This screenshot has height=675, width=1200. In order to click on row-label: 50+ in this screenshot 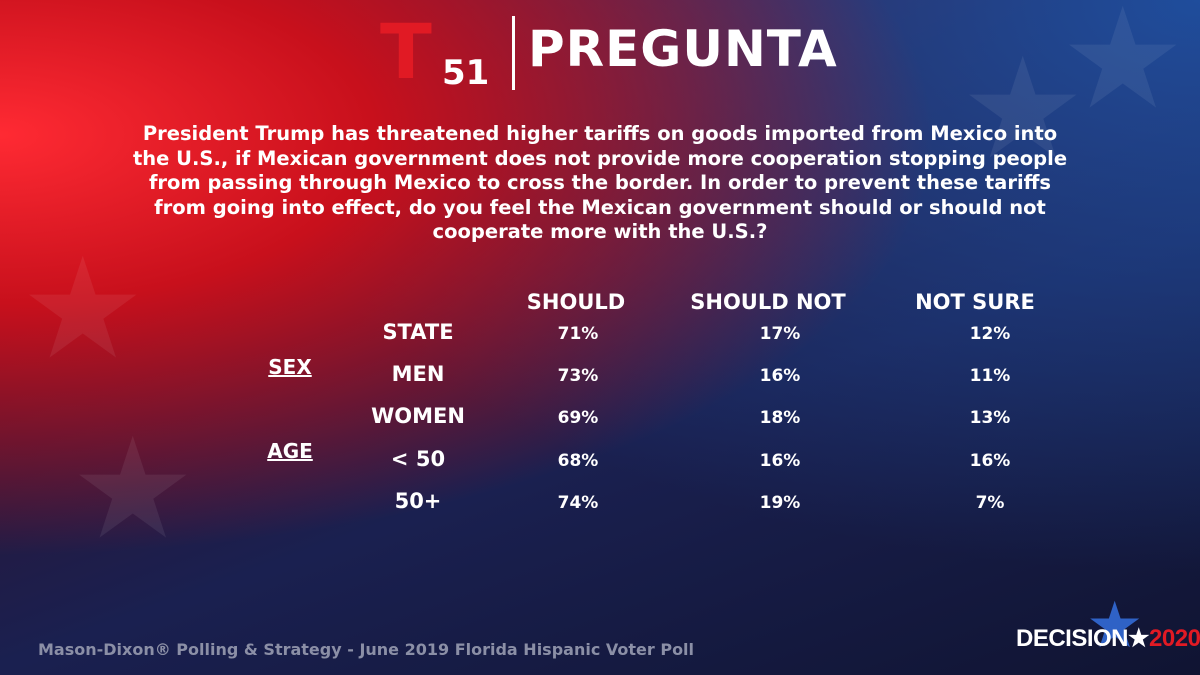, I will do `click(418, 501)`.